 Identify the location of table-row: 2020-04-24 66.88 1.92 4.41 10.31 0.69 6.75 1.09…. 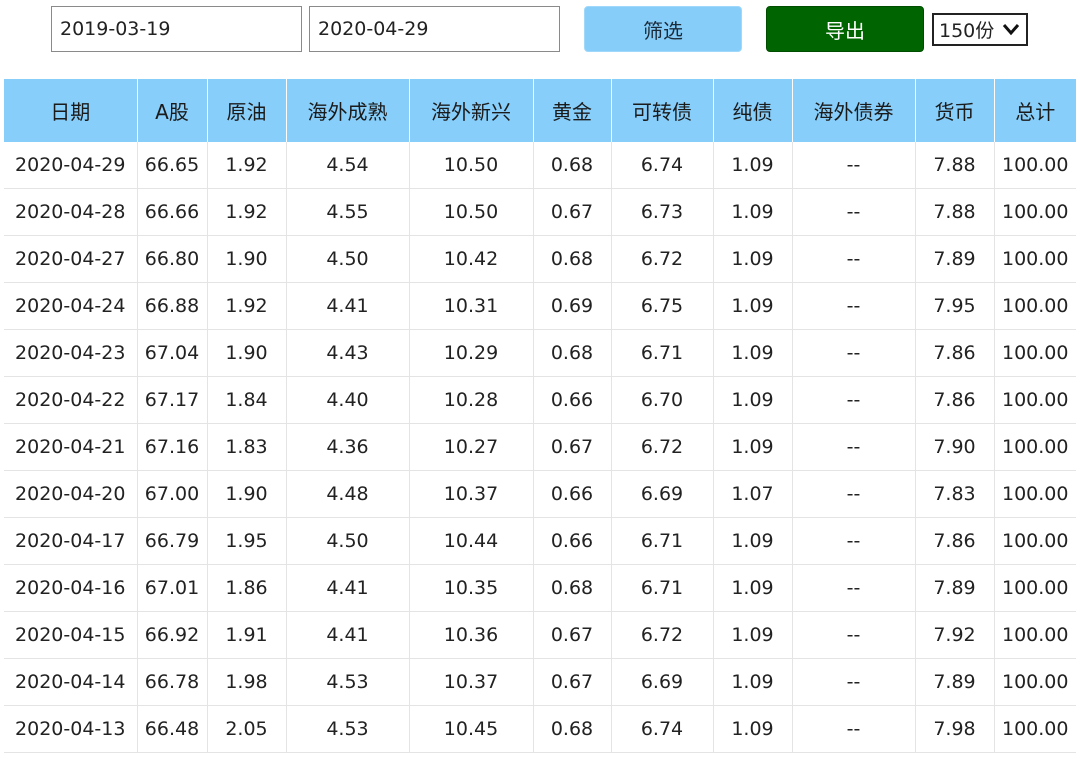
(540, 306).